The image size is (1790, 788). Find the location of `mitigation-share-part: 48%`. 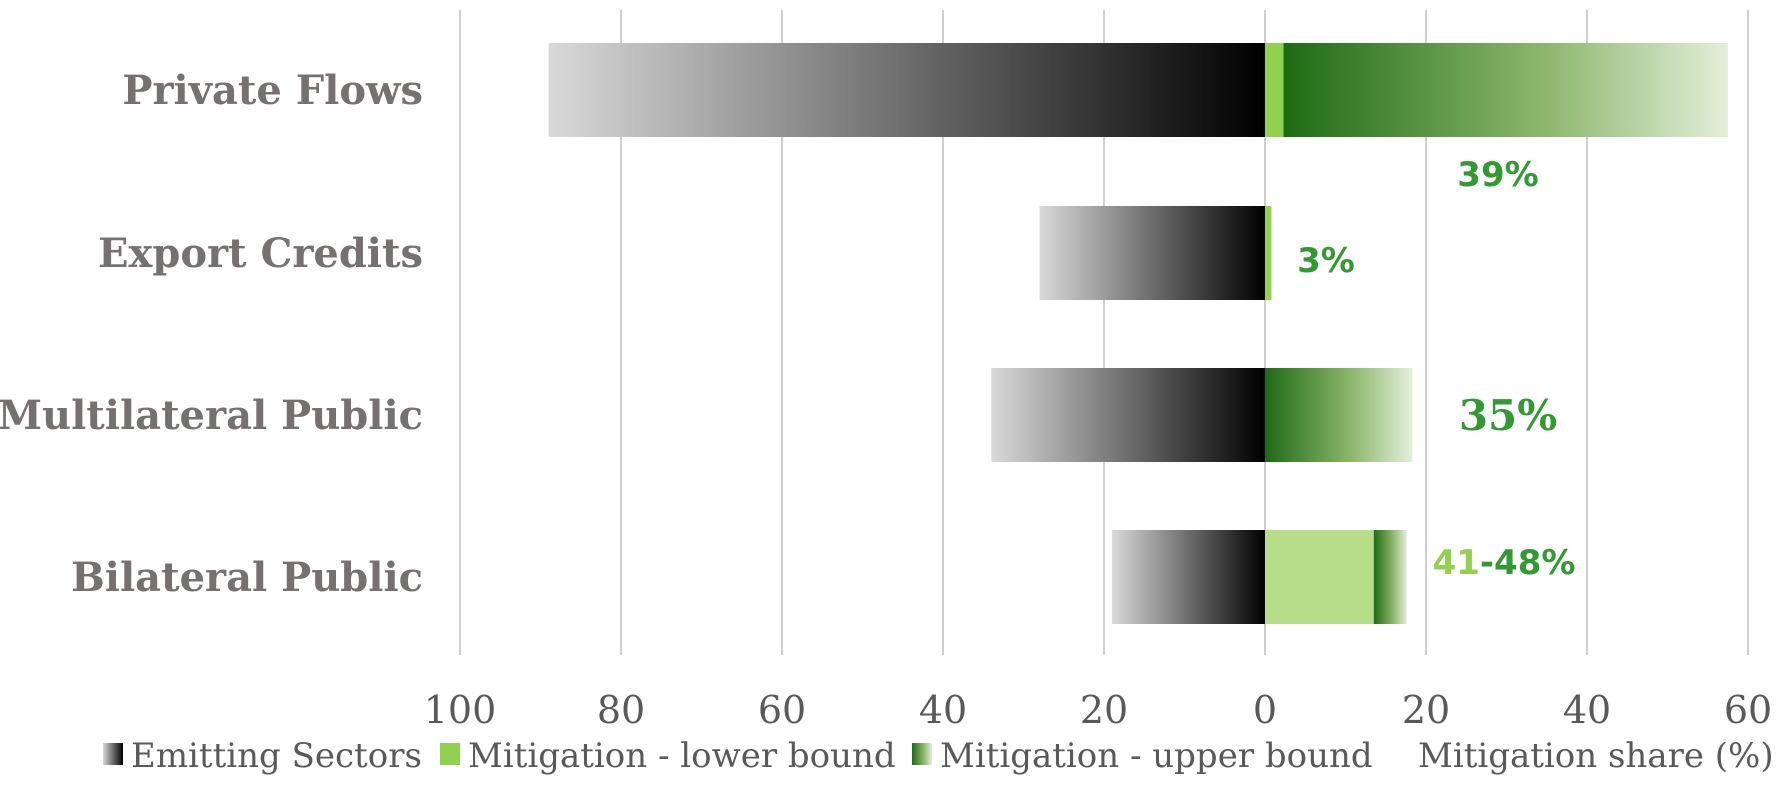

mitigation-share-part: 48% is located at coordinates (1534, 563).